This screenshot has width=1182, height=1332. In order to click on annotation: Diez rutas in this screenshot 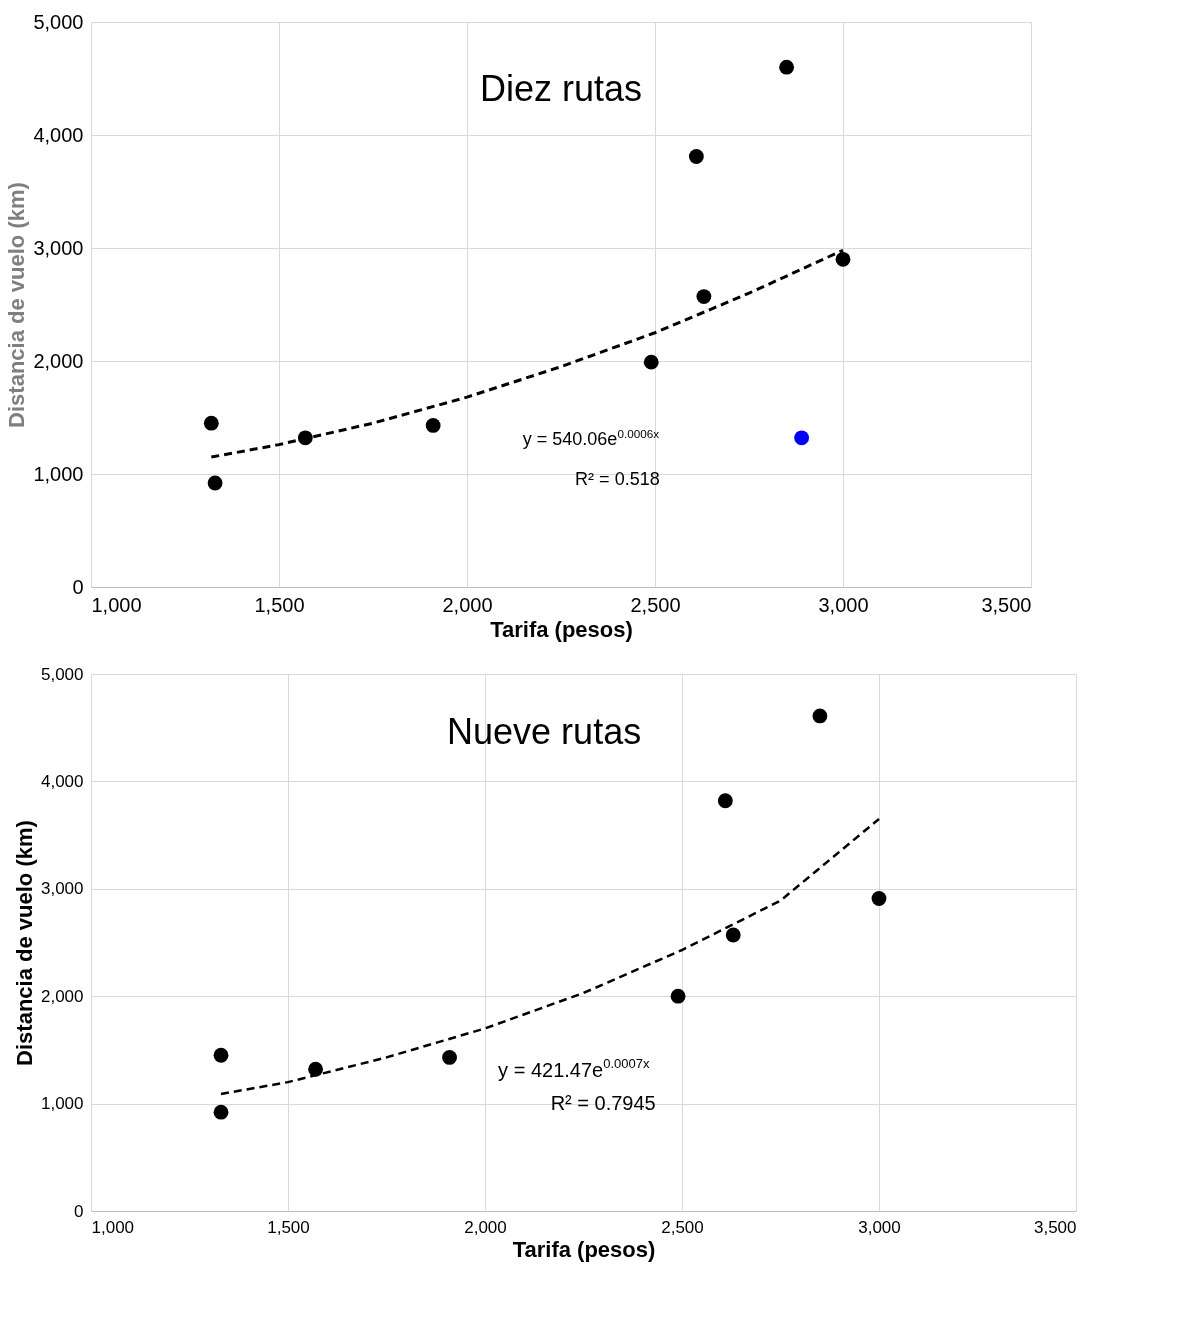, I will do `click(561, 88)`.